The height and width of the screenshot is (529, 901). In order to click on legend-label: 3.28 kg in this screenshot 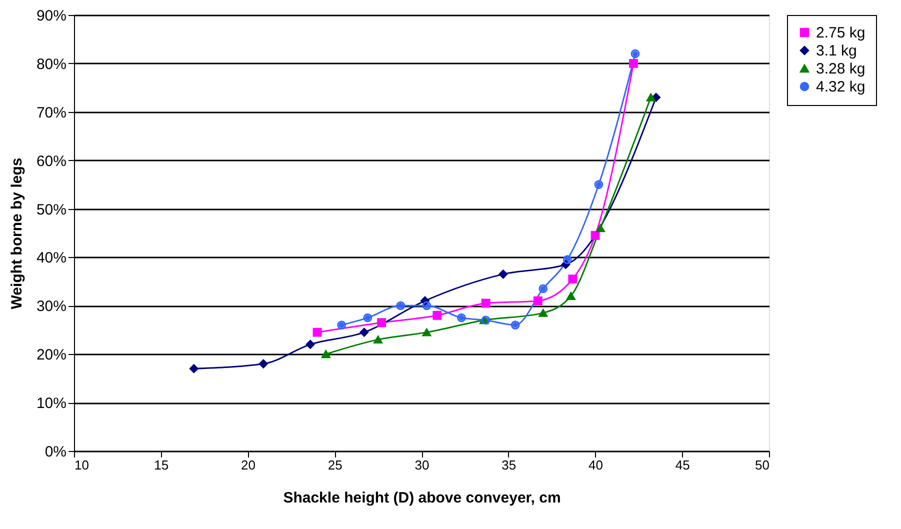, I will do `click(841, 69)`.